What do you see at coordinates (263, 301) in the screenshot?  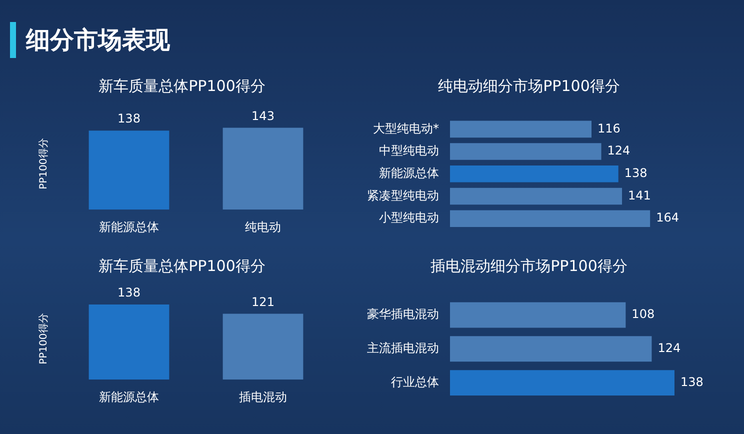 I see `data-label: 121` at bounding box center [263, 301].